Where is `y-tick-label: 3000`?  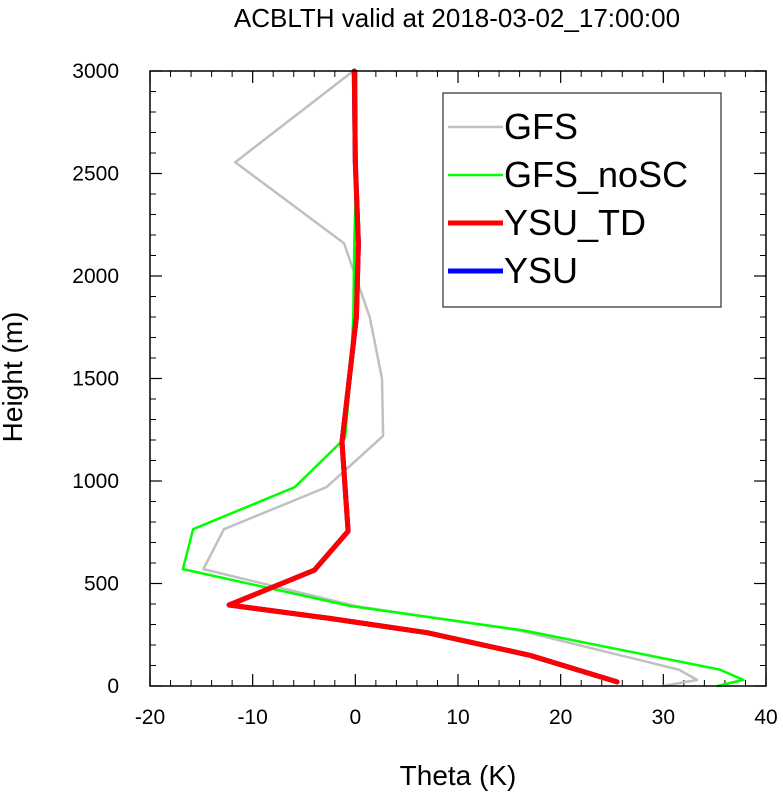
y-tick-label: 3000 is located at coordinates (95, 71).